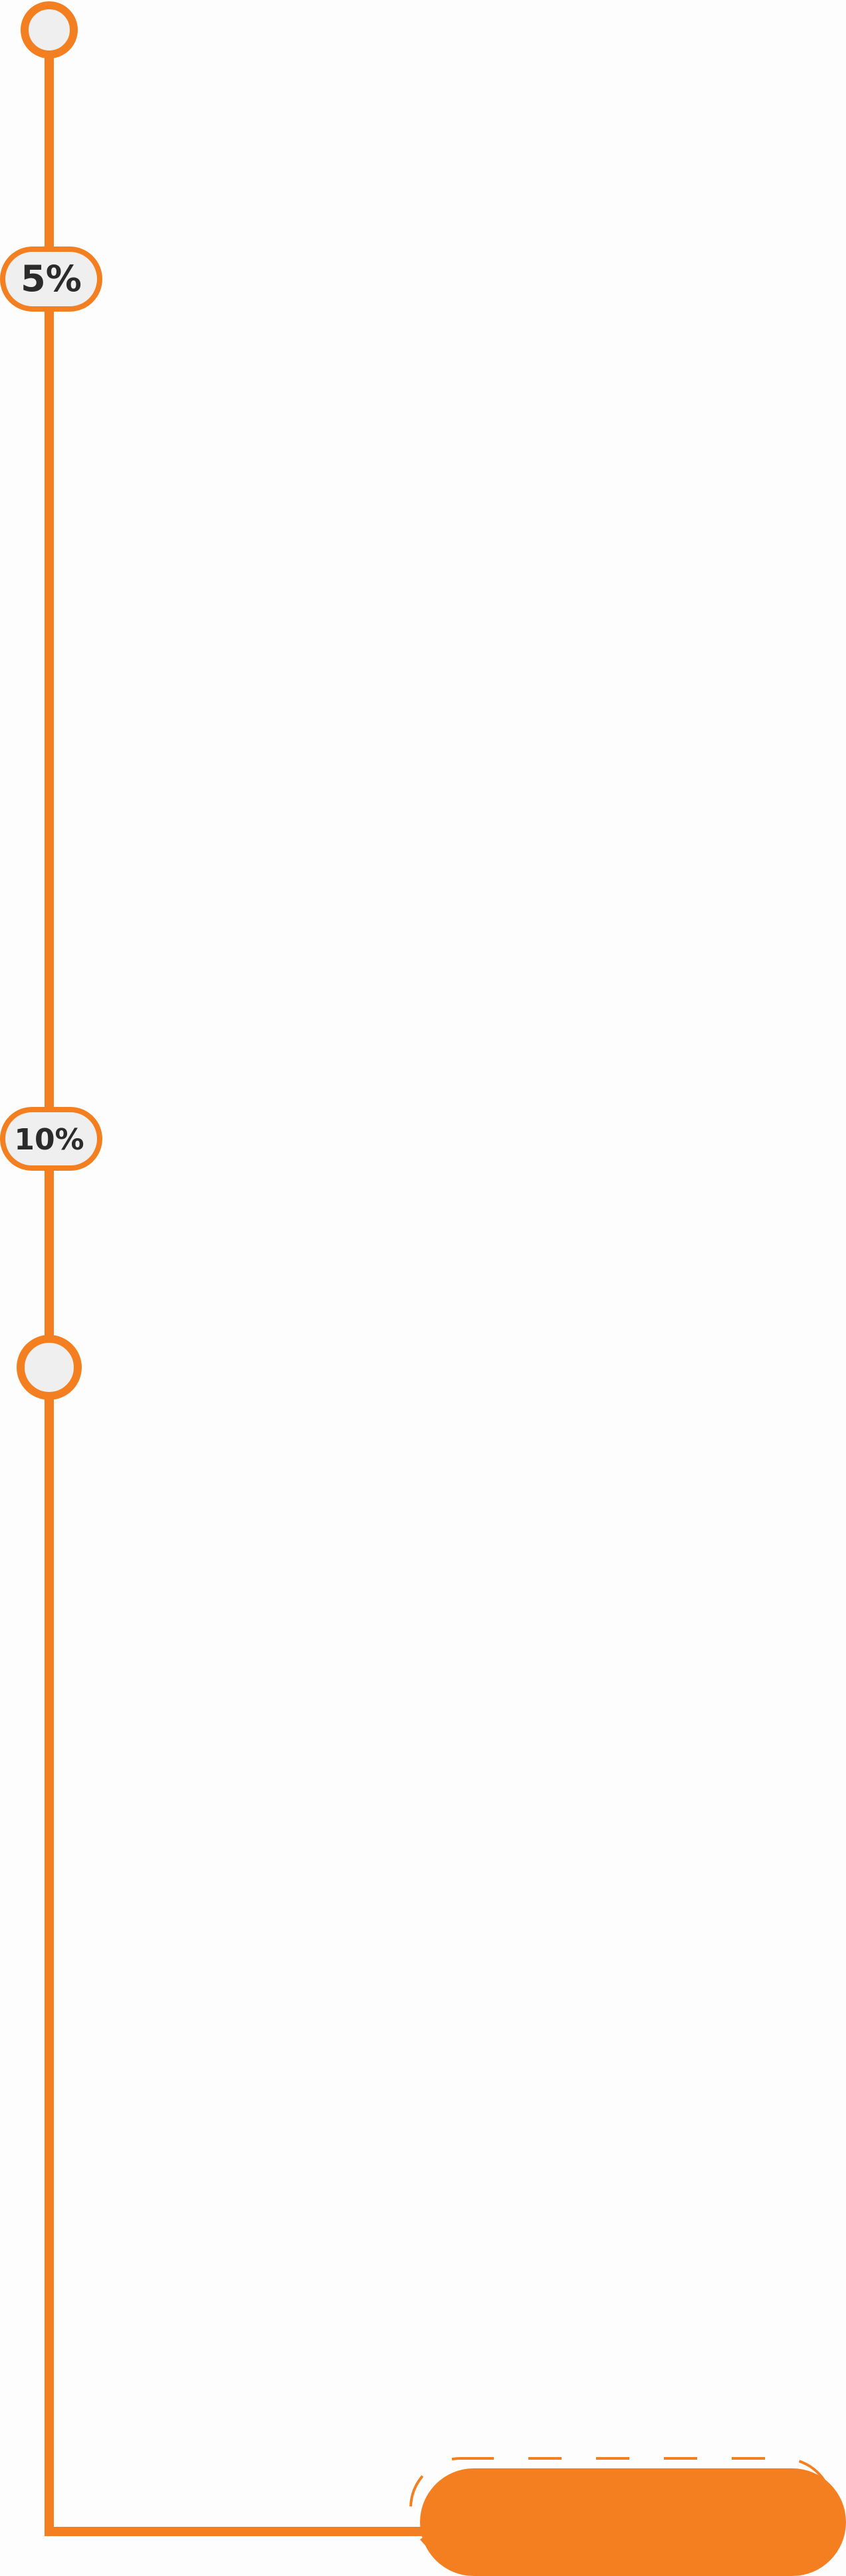 The width and height of the screenshot is (846, 2576). I want to click on timeline-mid-node, so click(49, 1368).